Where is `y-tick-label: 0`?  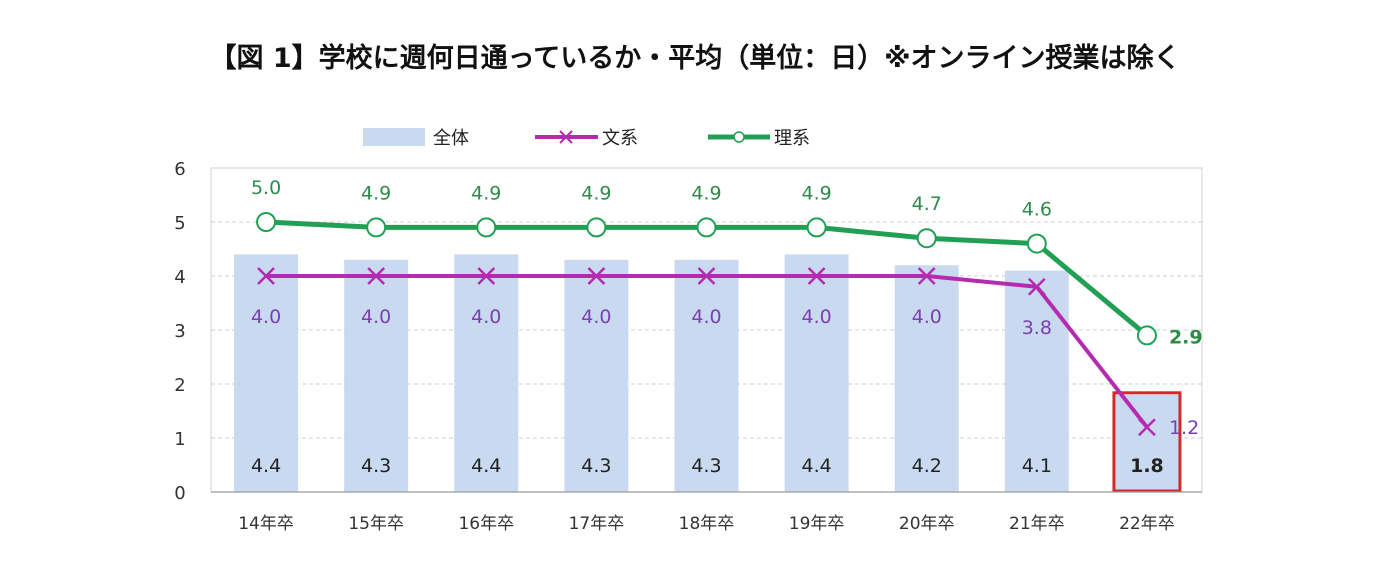 y-tick-label: 0 is located at coordinates (179, 493).